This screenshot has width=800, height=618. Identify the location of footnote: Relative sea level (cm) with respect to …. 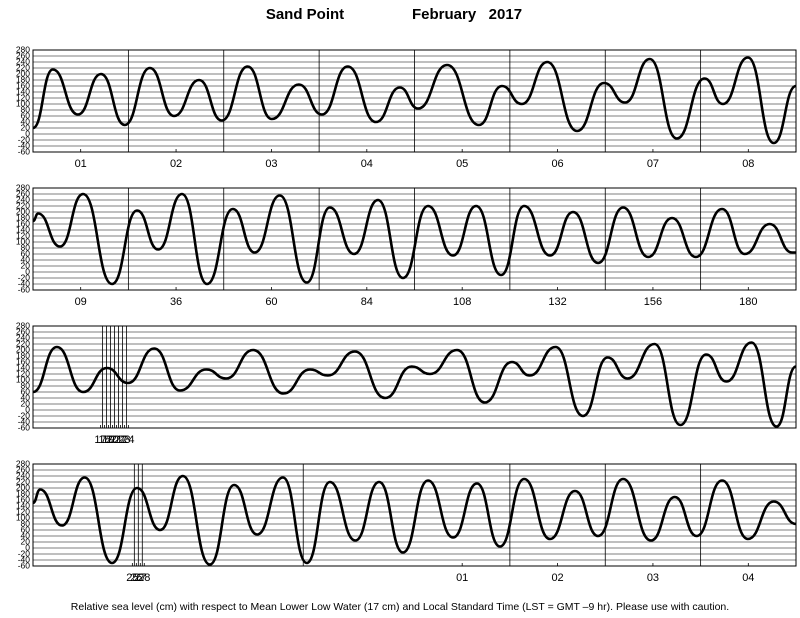
(400, 607).